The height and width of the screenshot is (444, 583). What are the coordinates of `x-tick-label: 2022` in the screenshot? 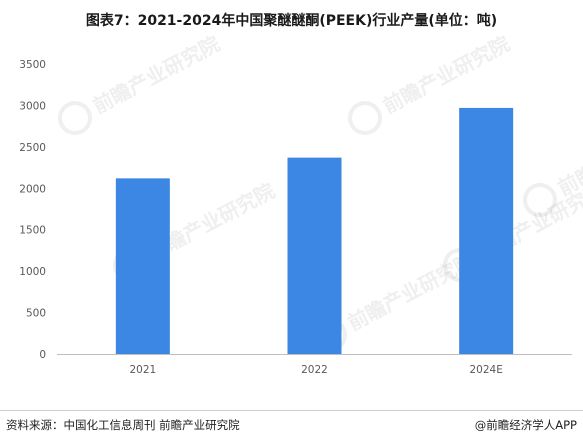 It's located at (314, 370).